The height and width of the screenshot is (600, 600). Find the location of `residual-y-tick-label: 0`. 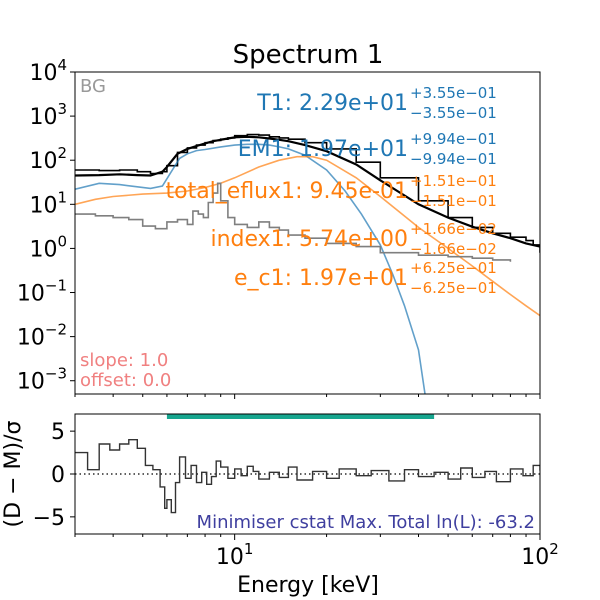

residual-y-tick-label: 0 is located at coordinates (58, 475).